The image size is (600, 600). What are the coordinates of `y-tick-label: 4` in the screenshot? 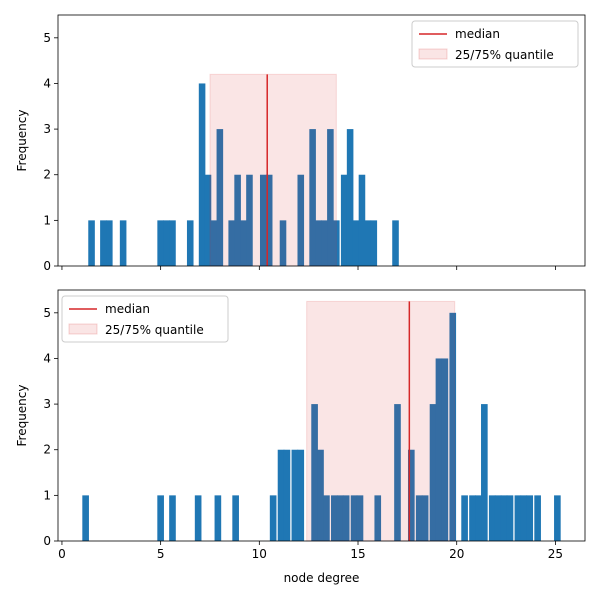 It's located at (47, 358).